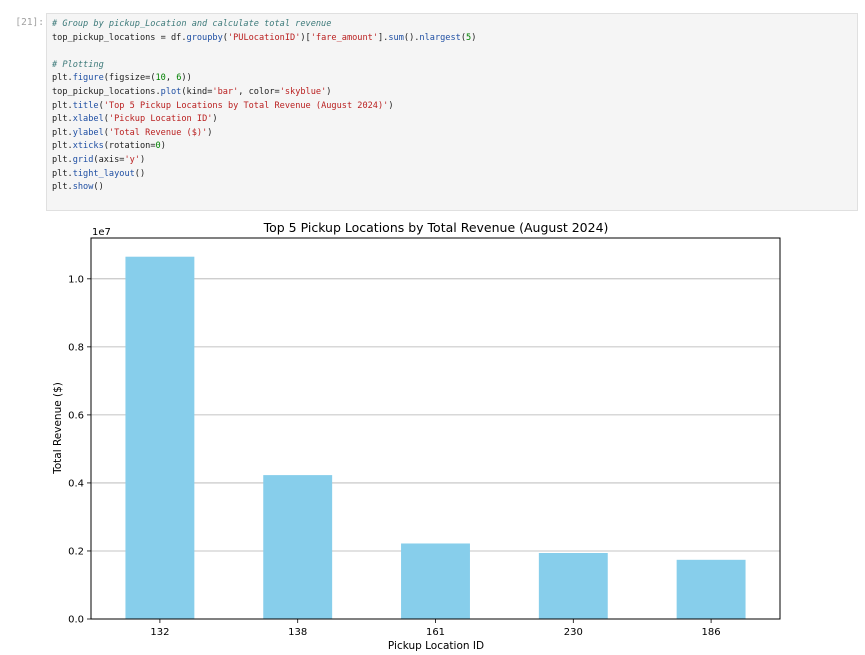  I want to click on x-tick-label: 161, so click(435, 632).